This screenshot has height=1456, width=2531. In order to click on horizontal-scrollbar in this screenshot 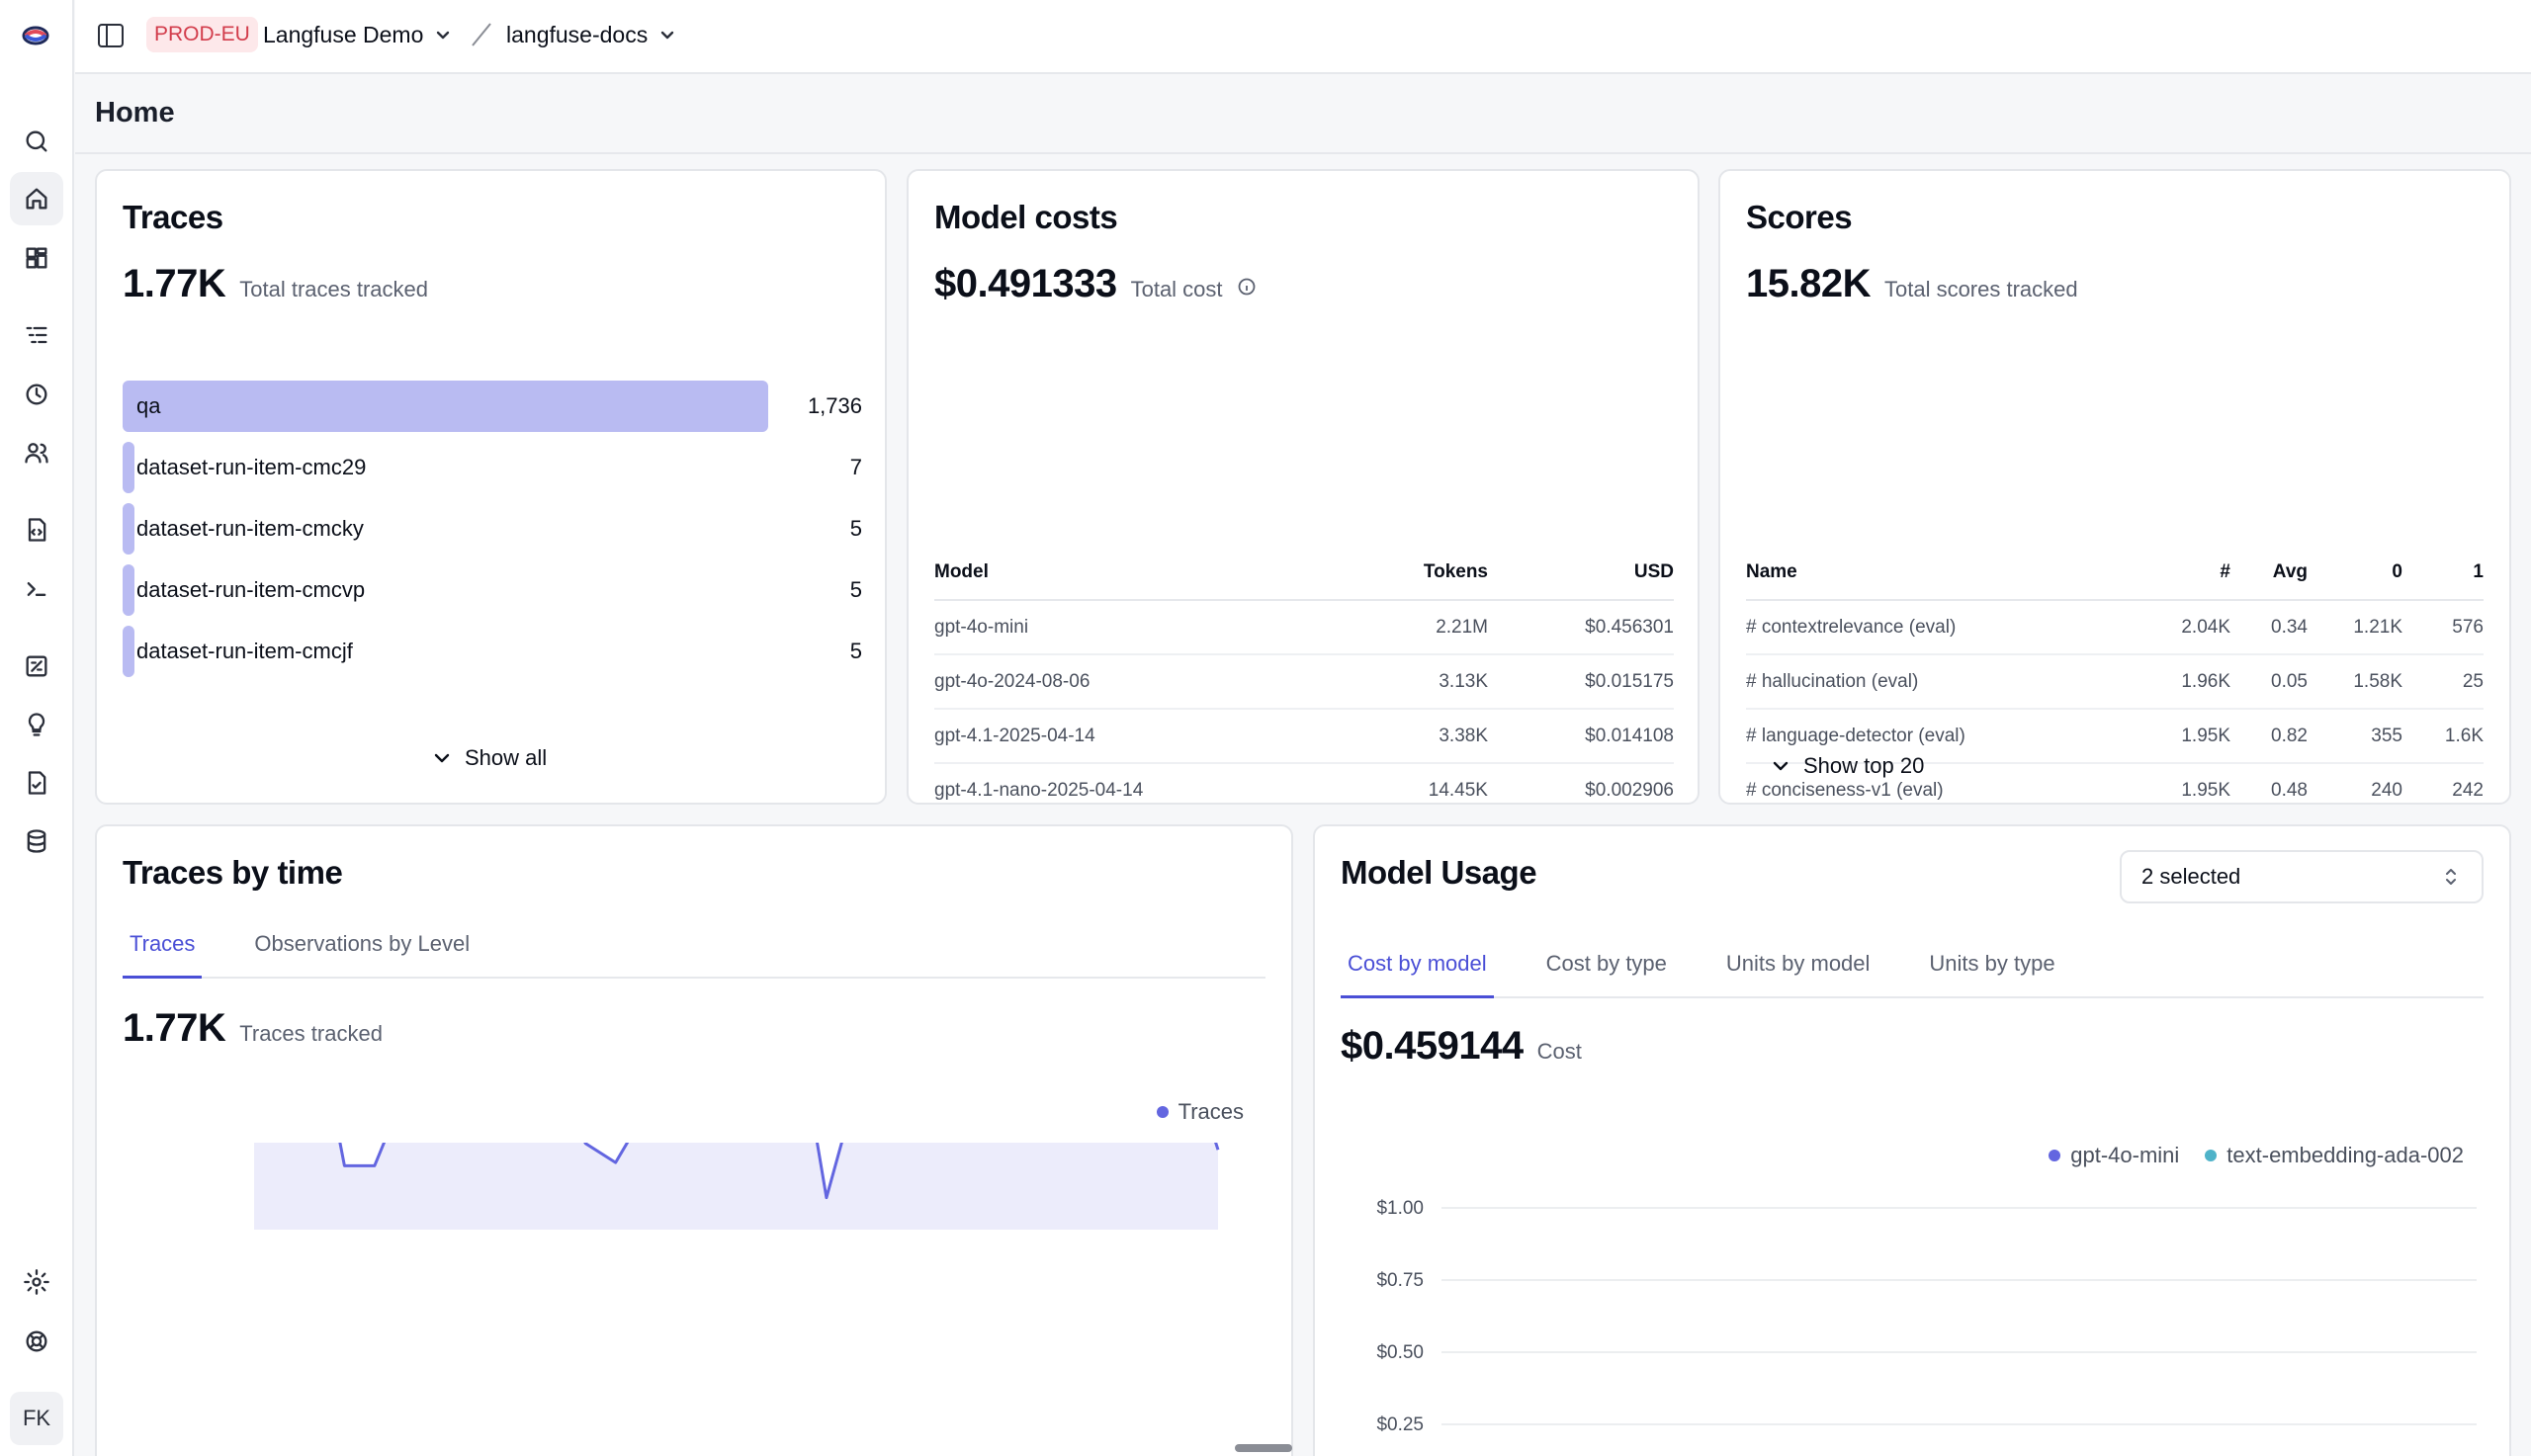, I will do `click(1263, 1448)`.